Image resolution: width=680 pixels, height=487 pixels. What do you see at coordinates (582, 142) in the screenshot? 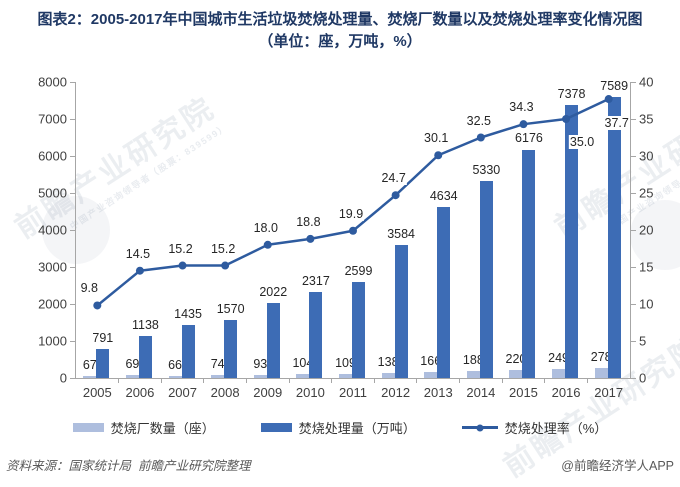
I see `line-point-label: 35.0` at bounding box center [582, 142].